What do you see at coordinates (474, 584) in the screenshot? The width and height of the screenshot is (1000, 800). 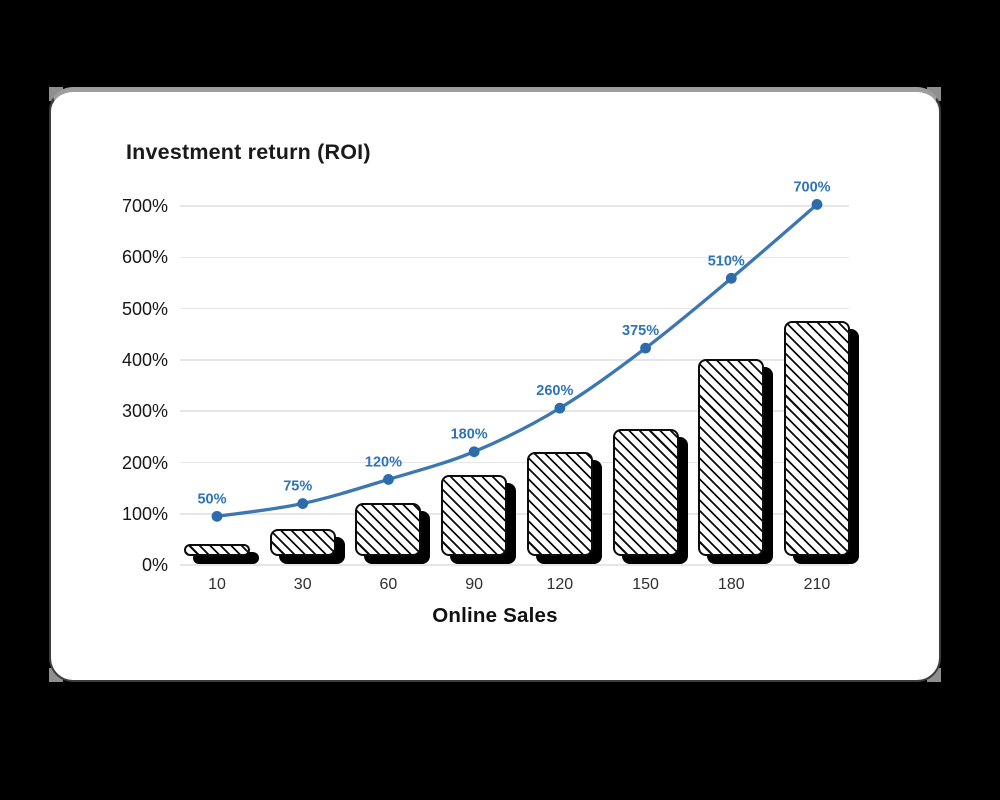 I see `x-axis-tick-label: 90` at bounding box center [474, 584].